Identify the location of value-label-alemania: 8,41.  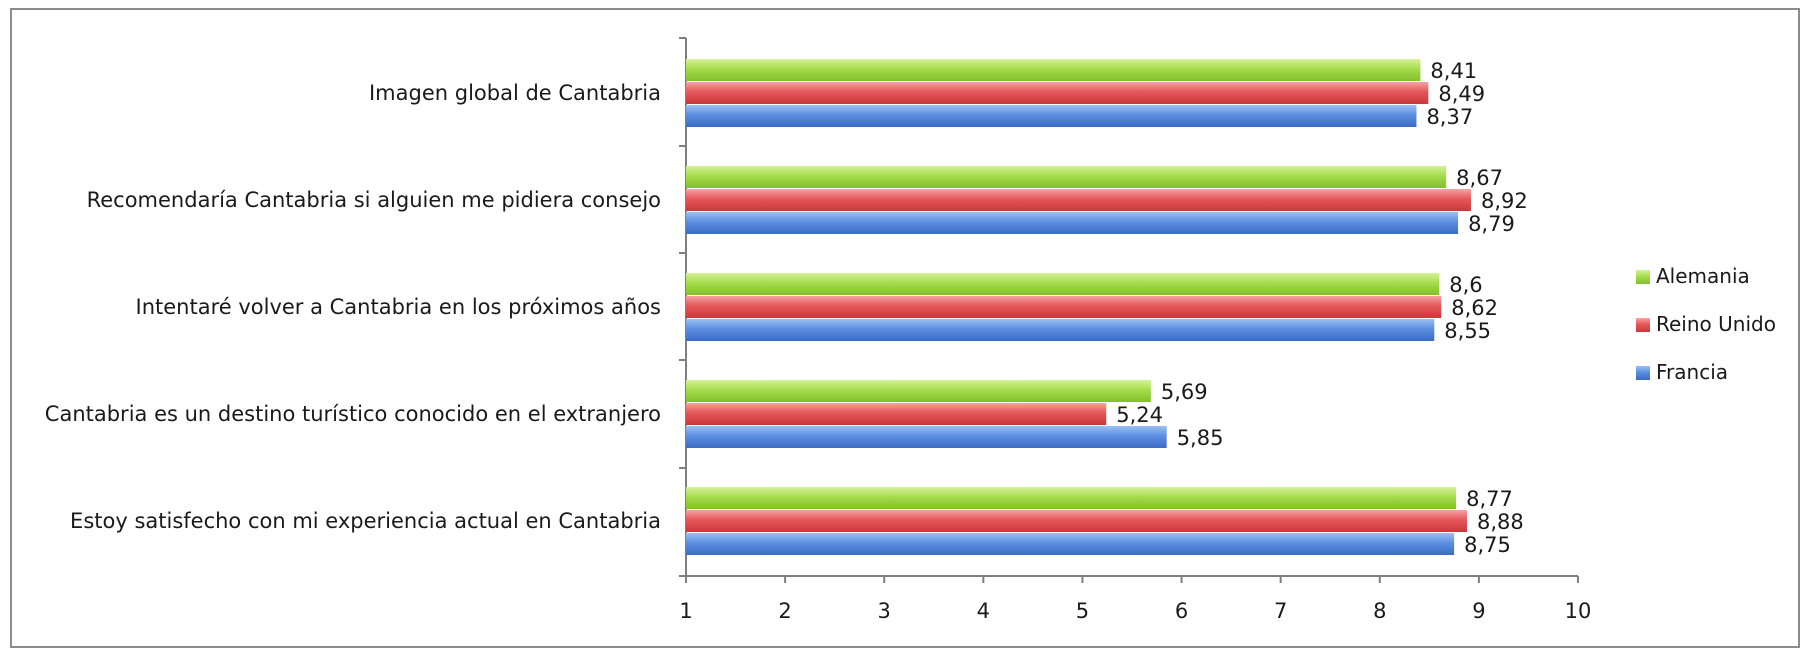
(1453, 71).